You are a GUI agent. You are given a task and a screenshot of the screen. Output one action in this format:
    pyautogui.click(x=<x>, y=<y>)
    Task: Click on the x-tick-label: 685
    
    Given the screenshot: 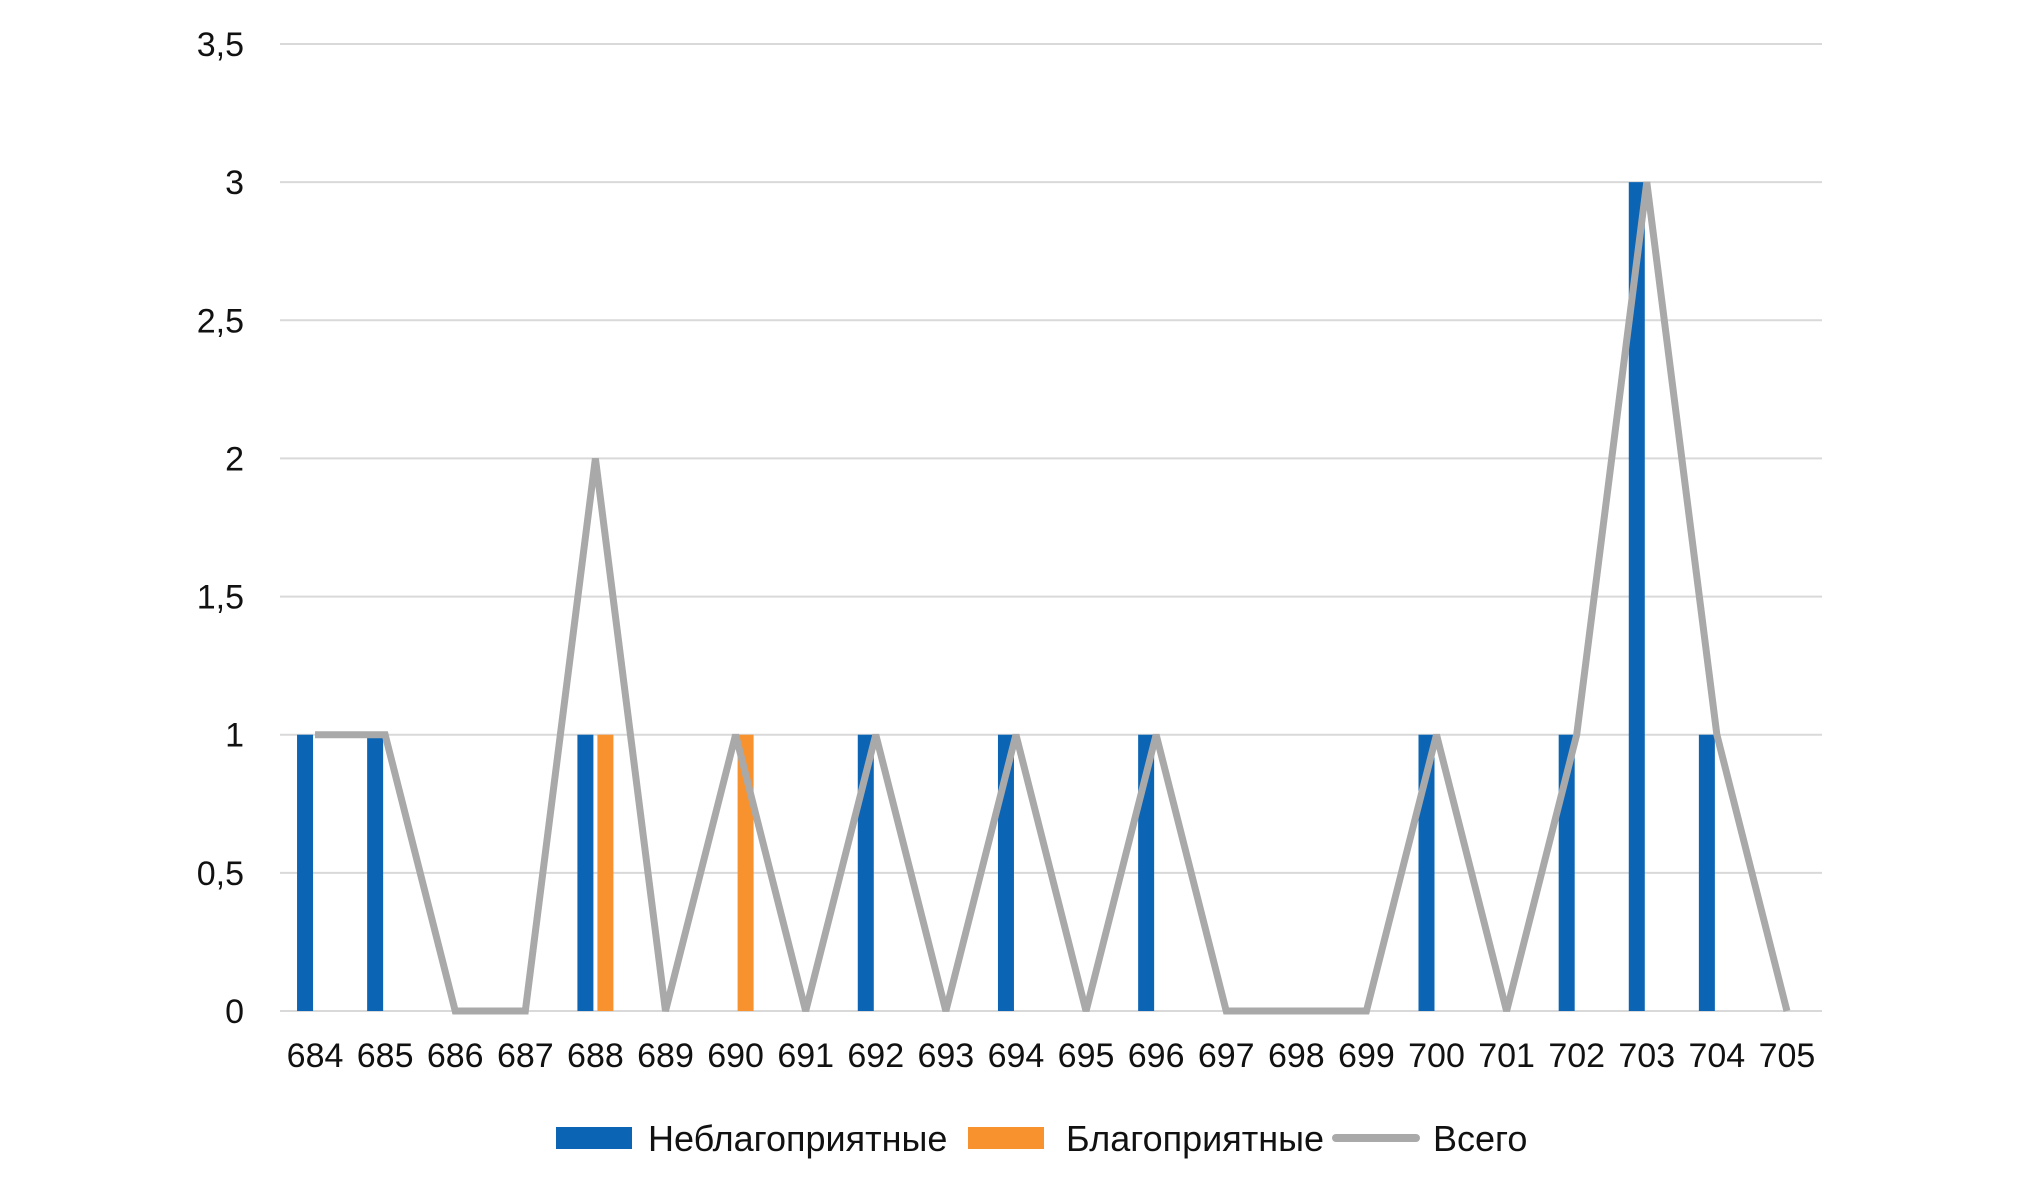 What is the action you would take?
    pyautogui.click(x=385, y=1056)
    